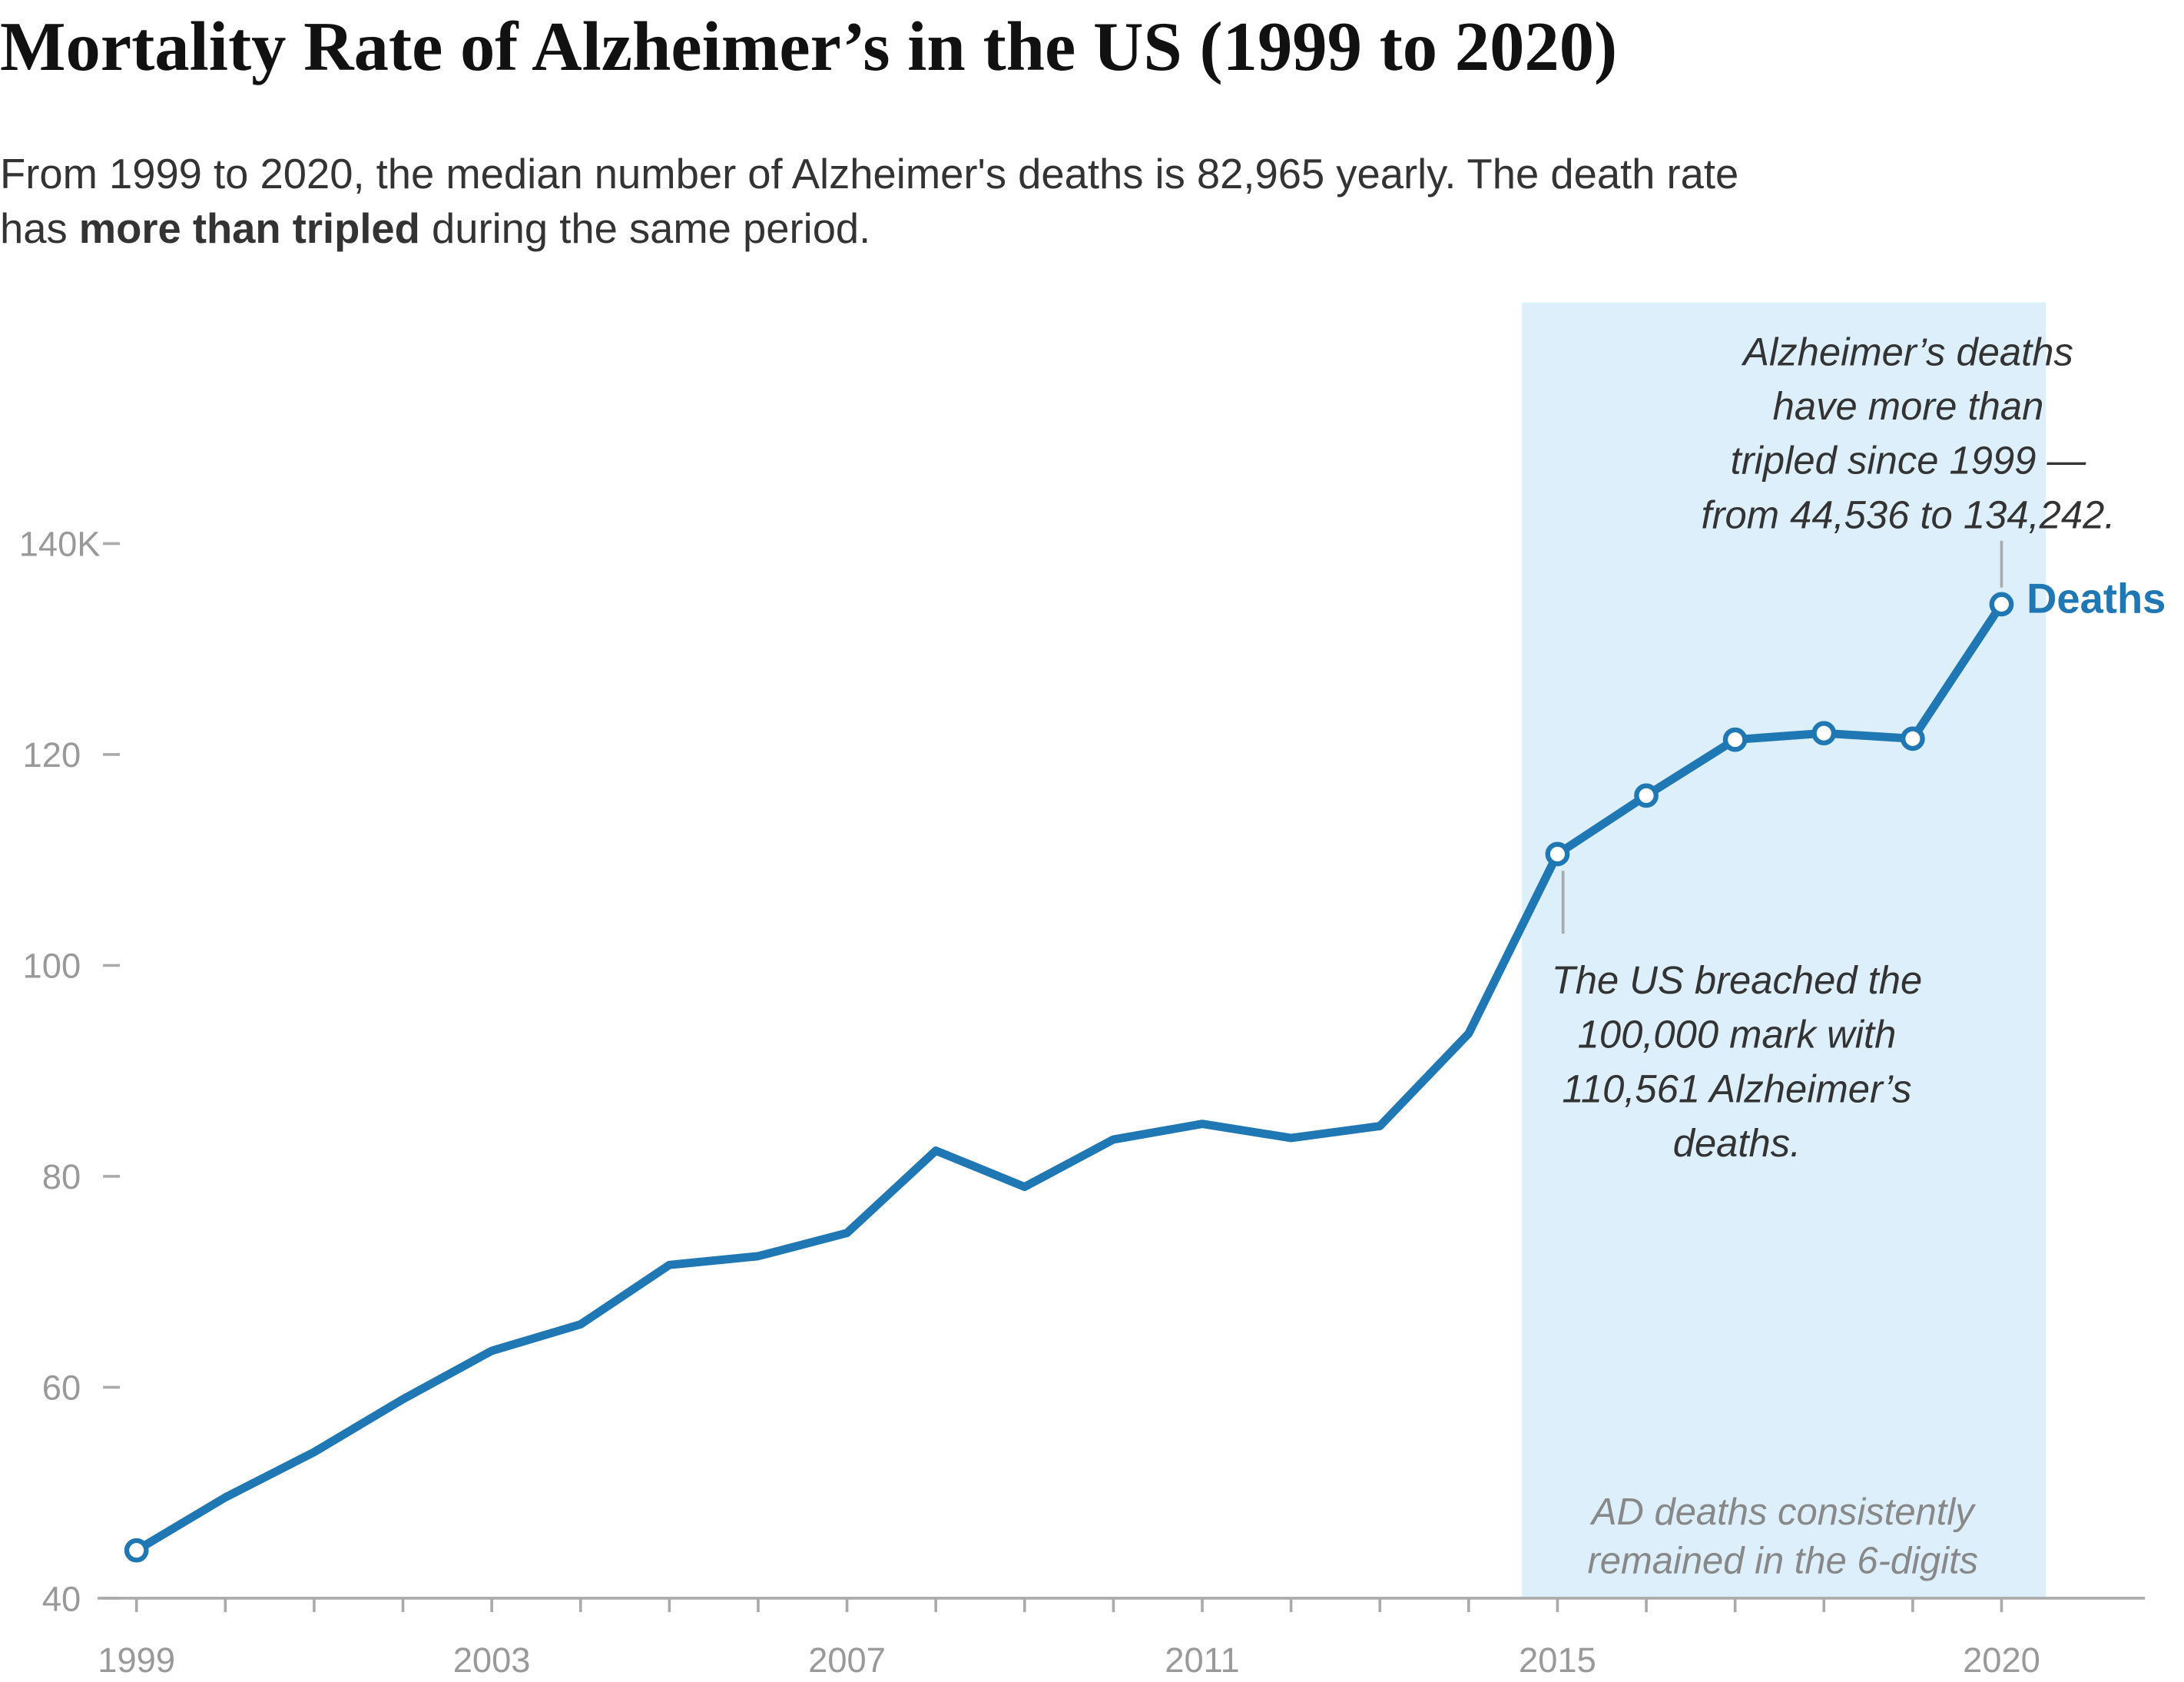 The width and height of the screenshot is (2184, 1682). Describe the element at coordinates (1909, 406) in the screenshot. I see `annotation-top-line: have more than` at that location.